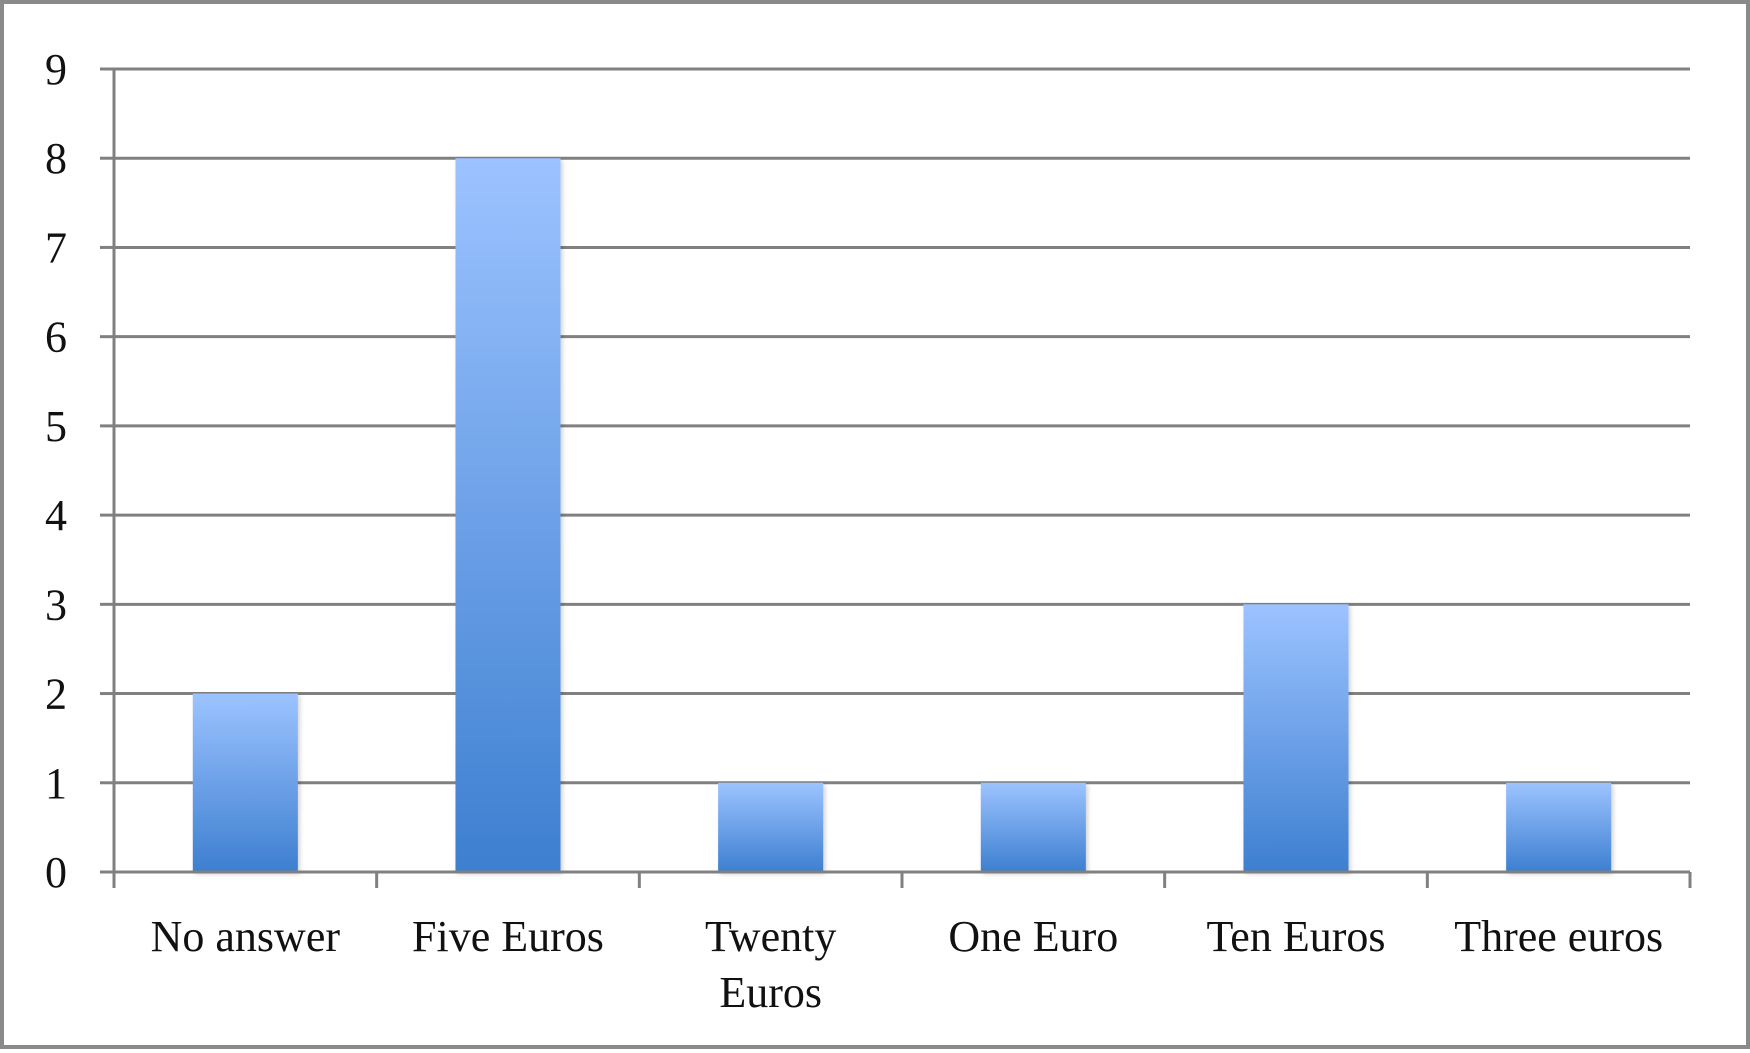 The image size is (1750, 1053). I want to click on x-category-label: No answer, so click(246, 936).